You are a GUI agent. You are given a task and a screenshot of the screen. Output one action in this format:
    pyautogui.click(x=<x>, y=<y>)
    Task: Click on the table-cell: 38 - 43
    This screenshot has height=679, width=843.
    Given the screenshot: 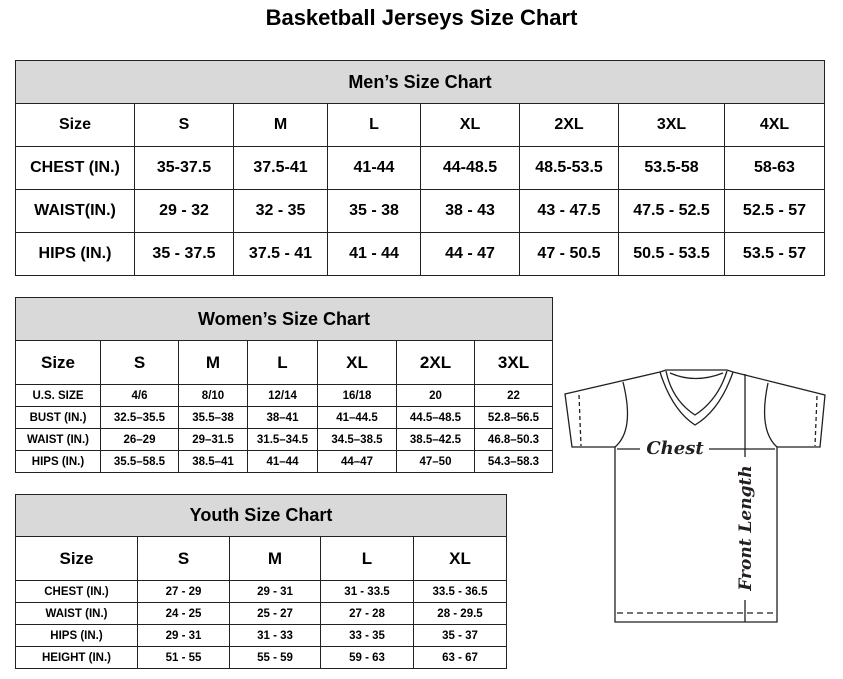 What is the action you would take?
    pyautogui.click(x=470, y=211)
    